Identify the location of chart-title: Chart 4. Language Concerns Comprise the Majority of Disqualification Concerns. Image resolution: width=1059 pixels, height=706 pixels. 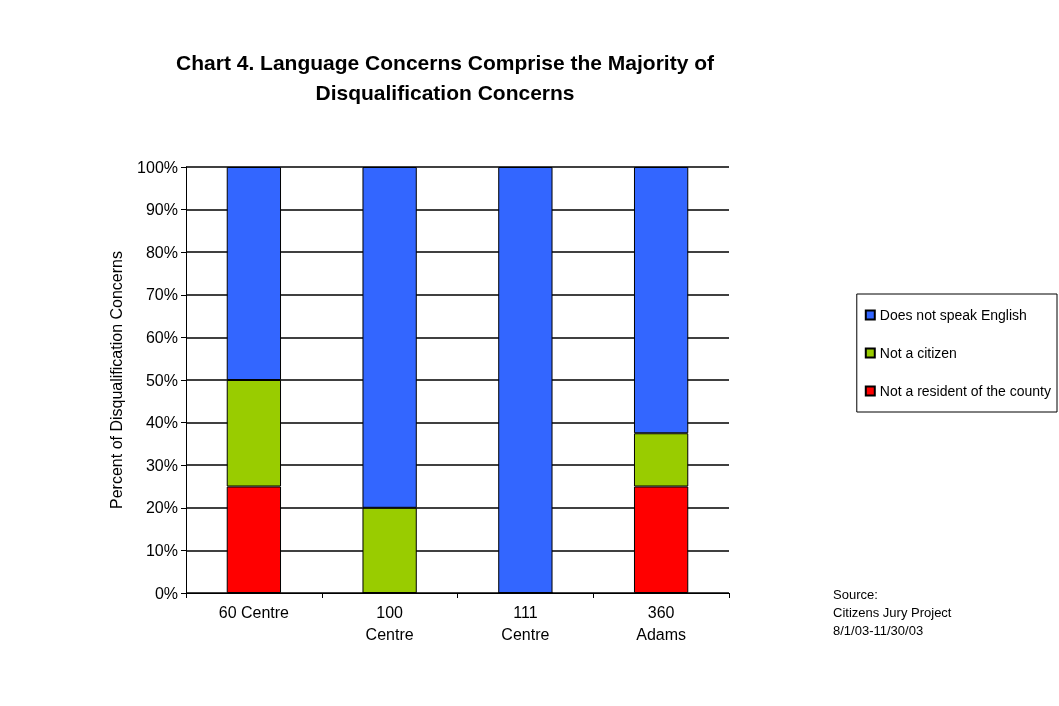
(445, 77).